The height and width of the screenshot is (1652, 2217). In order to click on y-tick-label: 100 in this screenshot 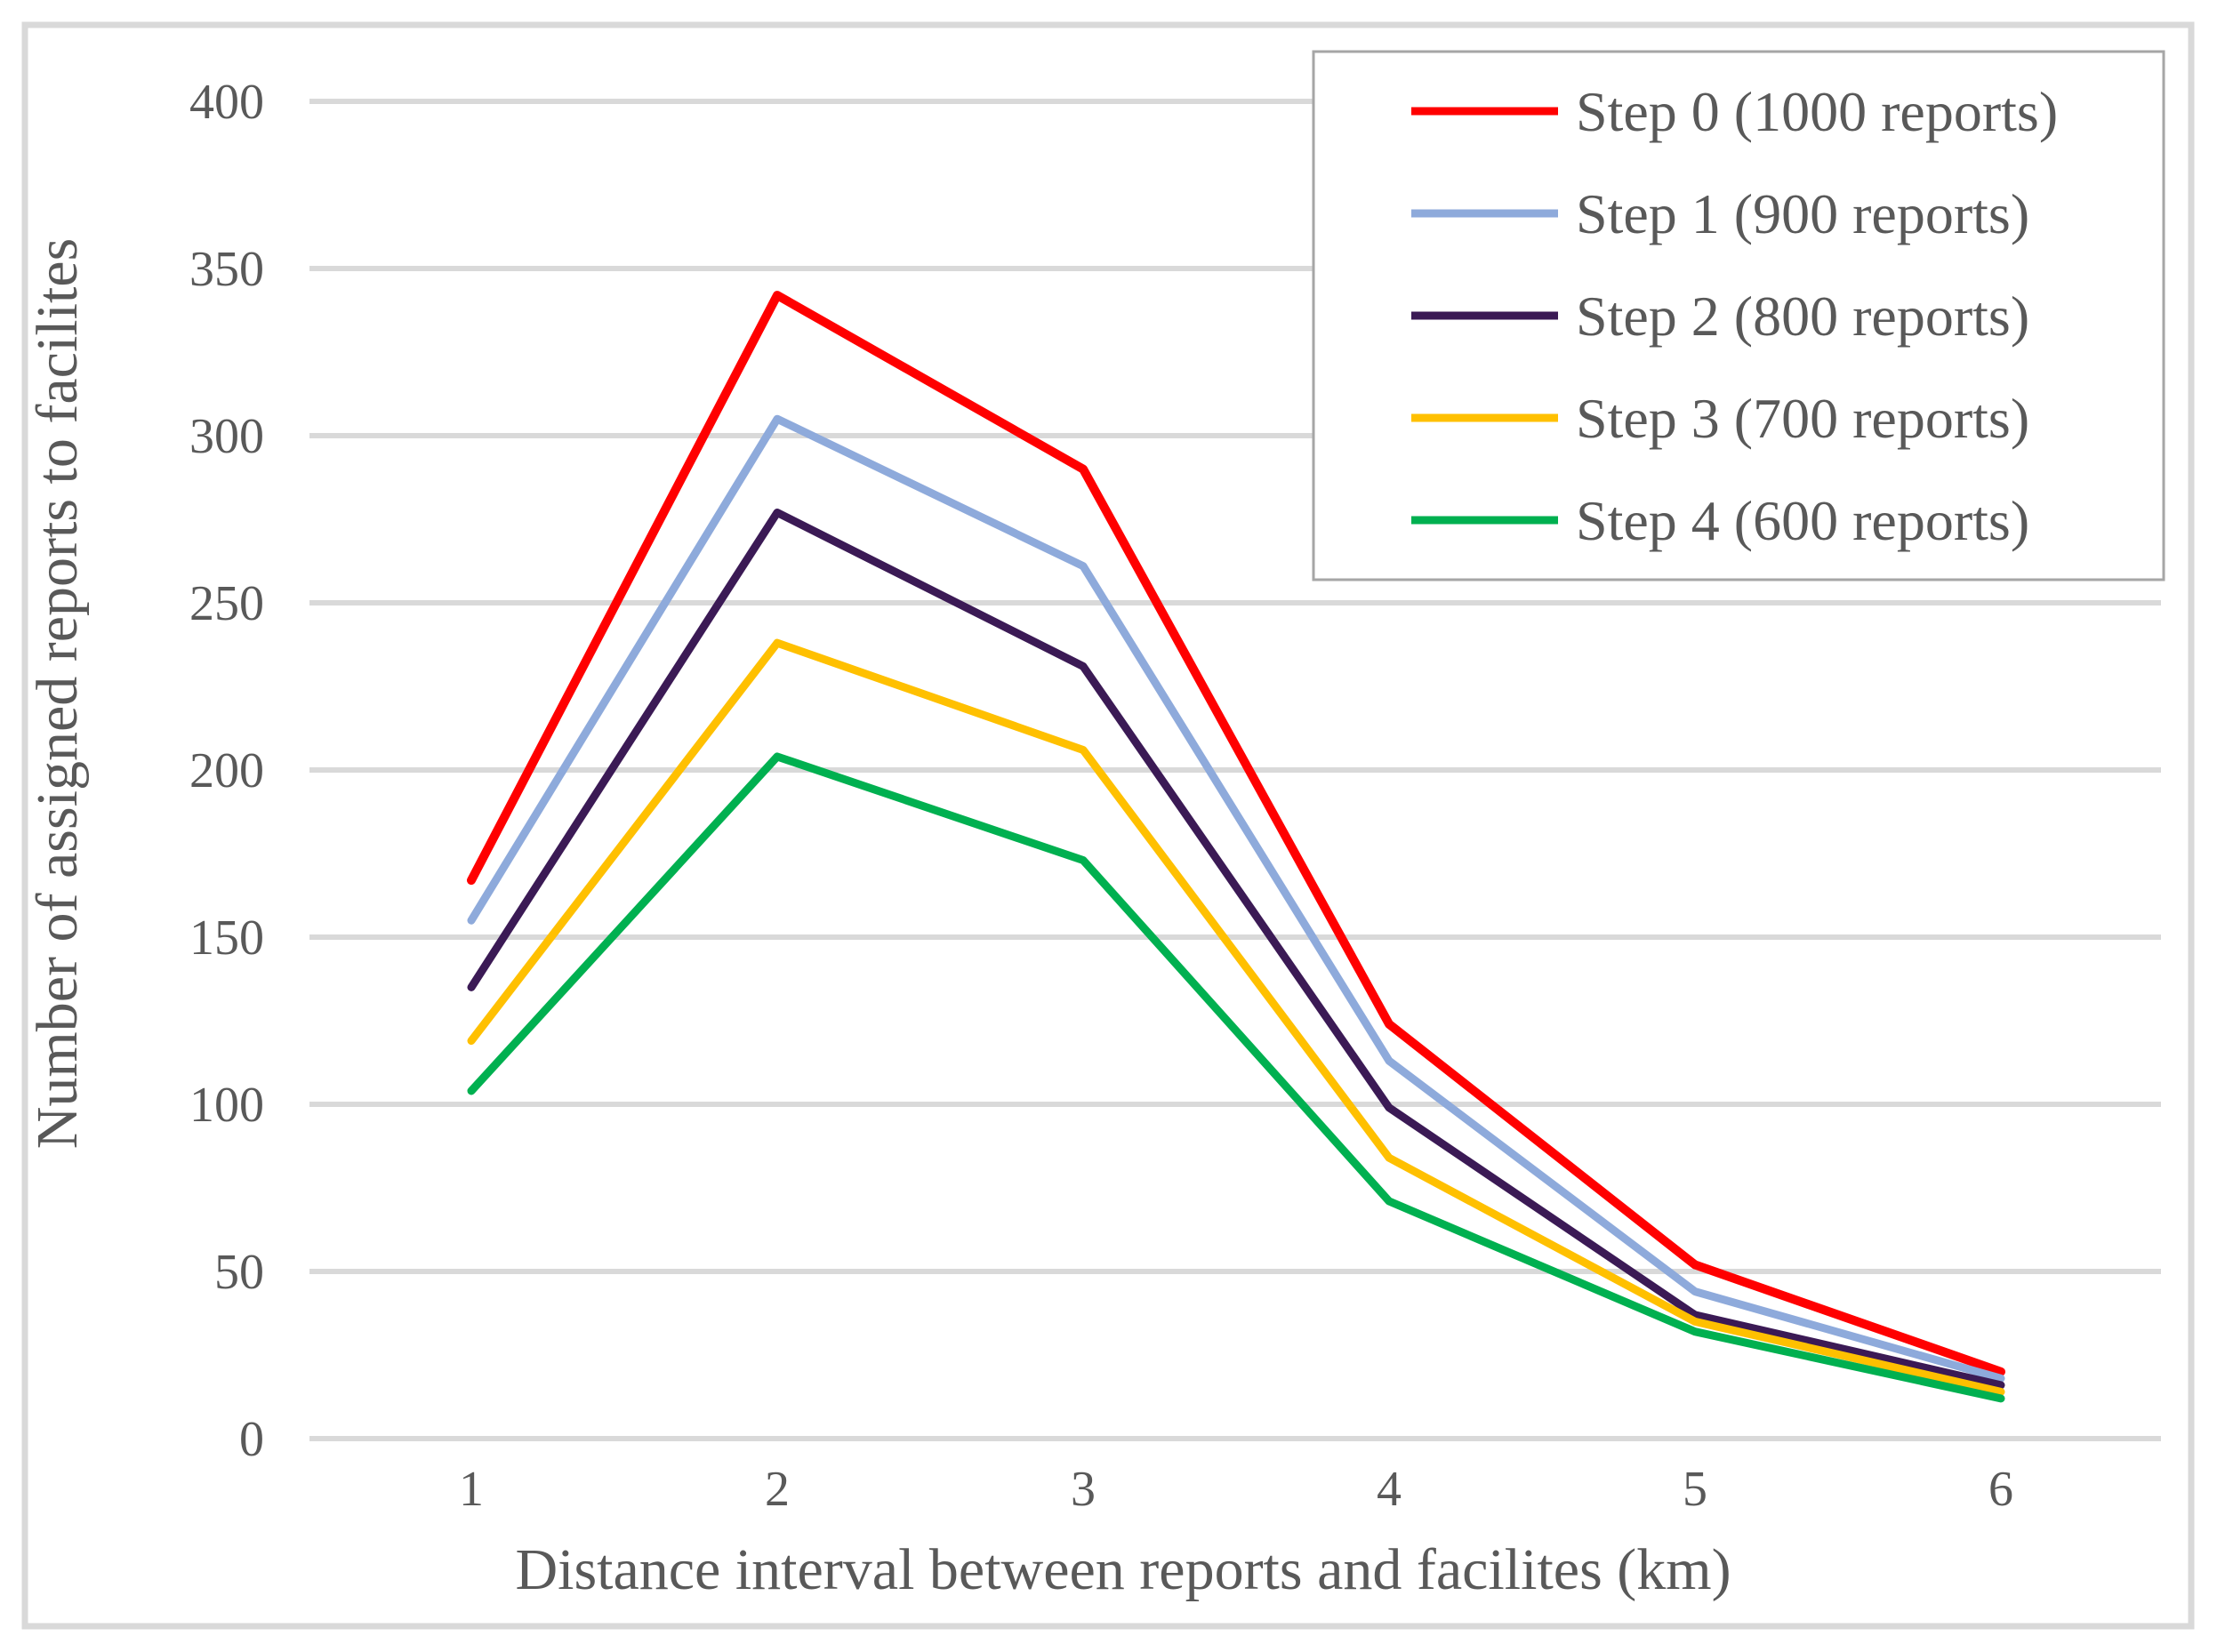, I will do `click(226, 1106)`.